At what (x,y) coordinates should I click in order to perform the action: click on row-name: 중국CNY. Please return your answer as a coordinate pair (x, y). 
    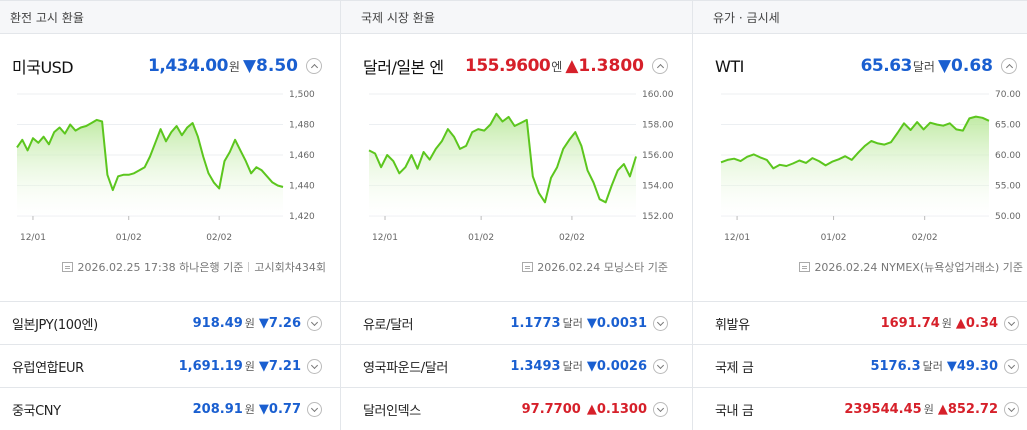
    Looking at the image, I should click on (36, 411).